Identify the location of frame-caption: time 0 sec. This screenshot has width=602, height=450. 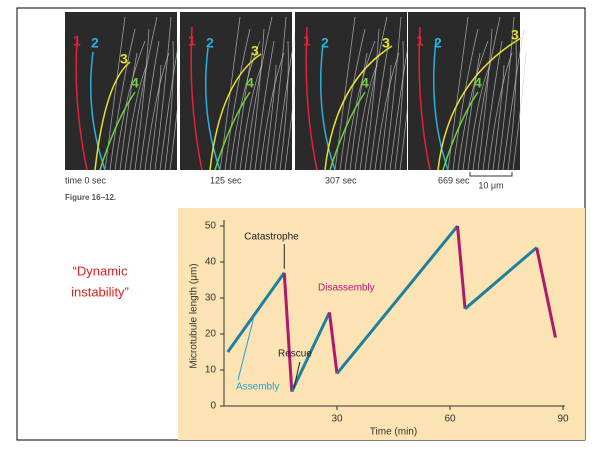
(86, 180).